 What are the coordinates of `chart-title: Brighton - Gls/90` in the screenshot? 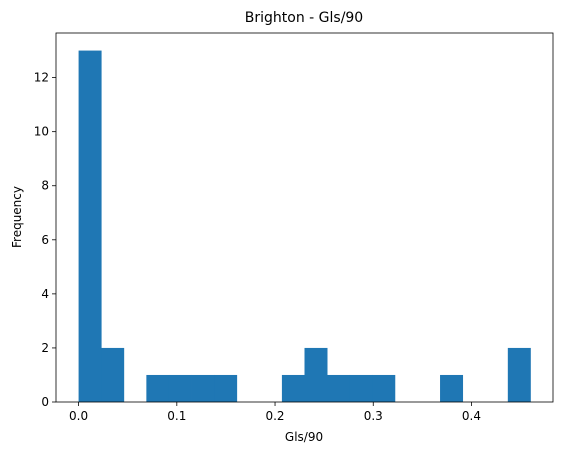 It's located at (304, 18).